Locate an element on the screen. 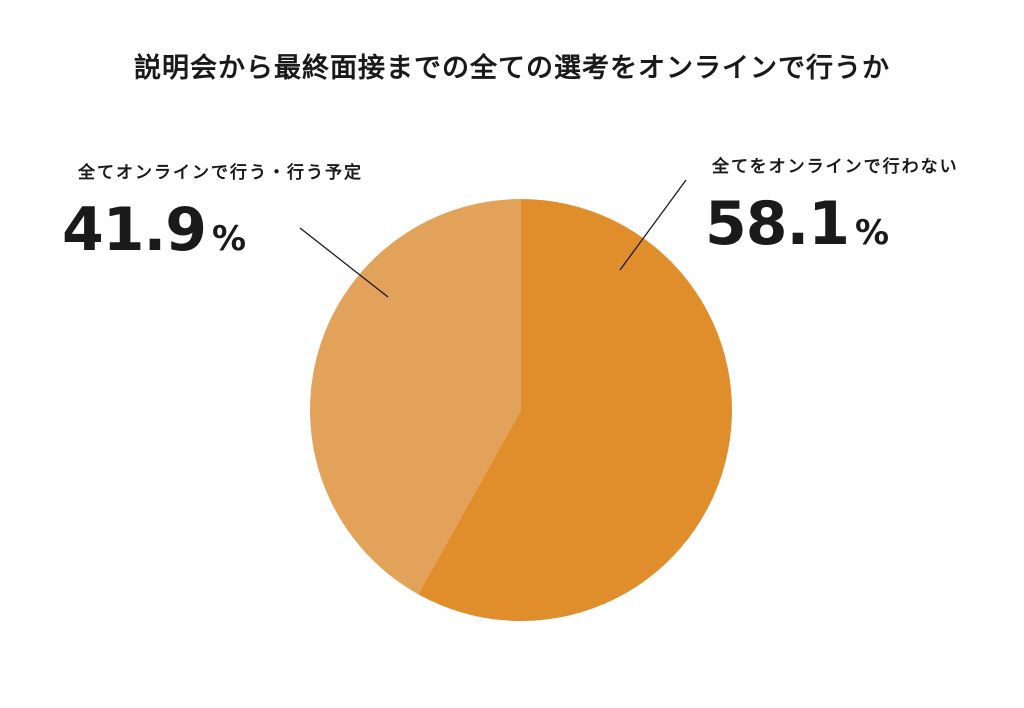 This screenshot has height=708, width=1024. data-label-online-unit: % is located at coordinates (229, 239).